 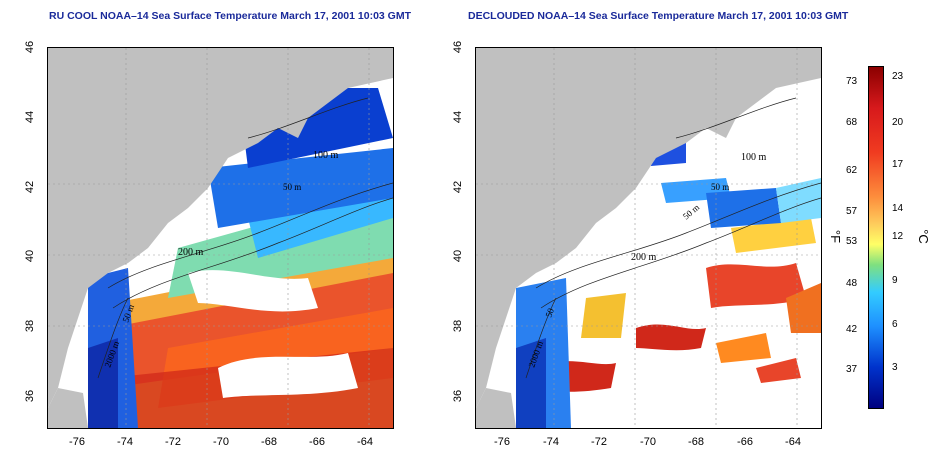 I want to click on right-lon-tick: -68, so click(x=696, y=442).